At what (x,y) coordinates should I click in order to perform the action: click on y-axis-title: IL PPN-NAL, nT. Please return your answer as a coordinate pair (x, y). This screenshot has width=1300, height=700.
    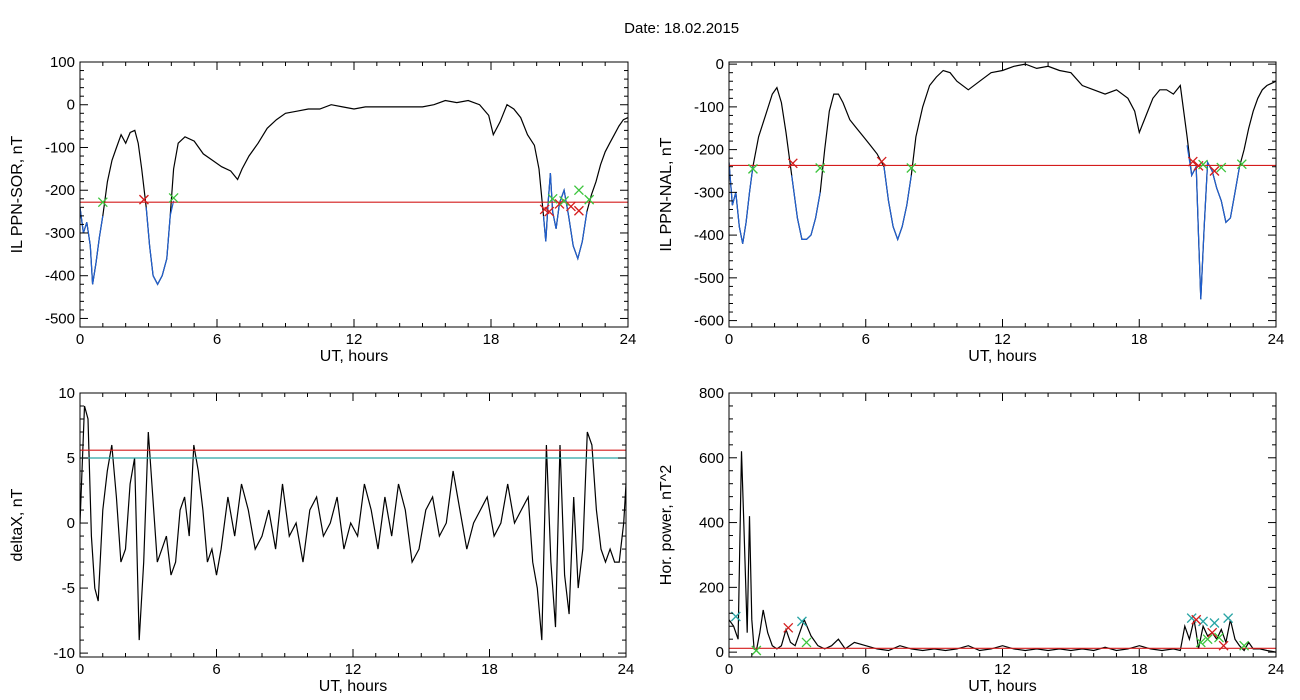
    Looking at the image, I should click on (666, 194).